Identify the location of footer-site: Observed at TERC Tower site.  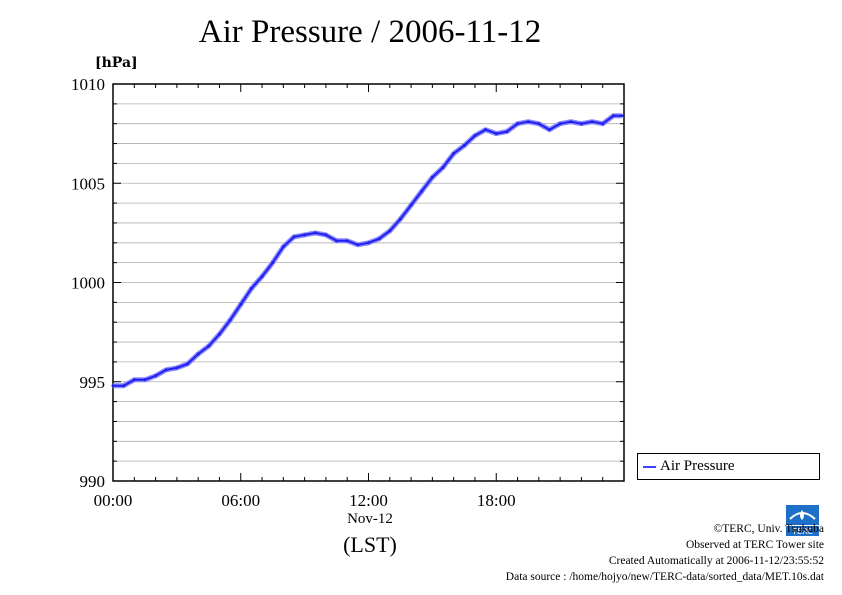
(754, 545).